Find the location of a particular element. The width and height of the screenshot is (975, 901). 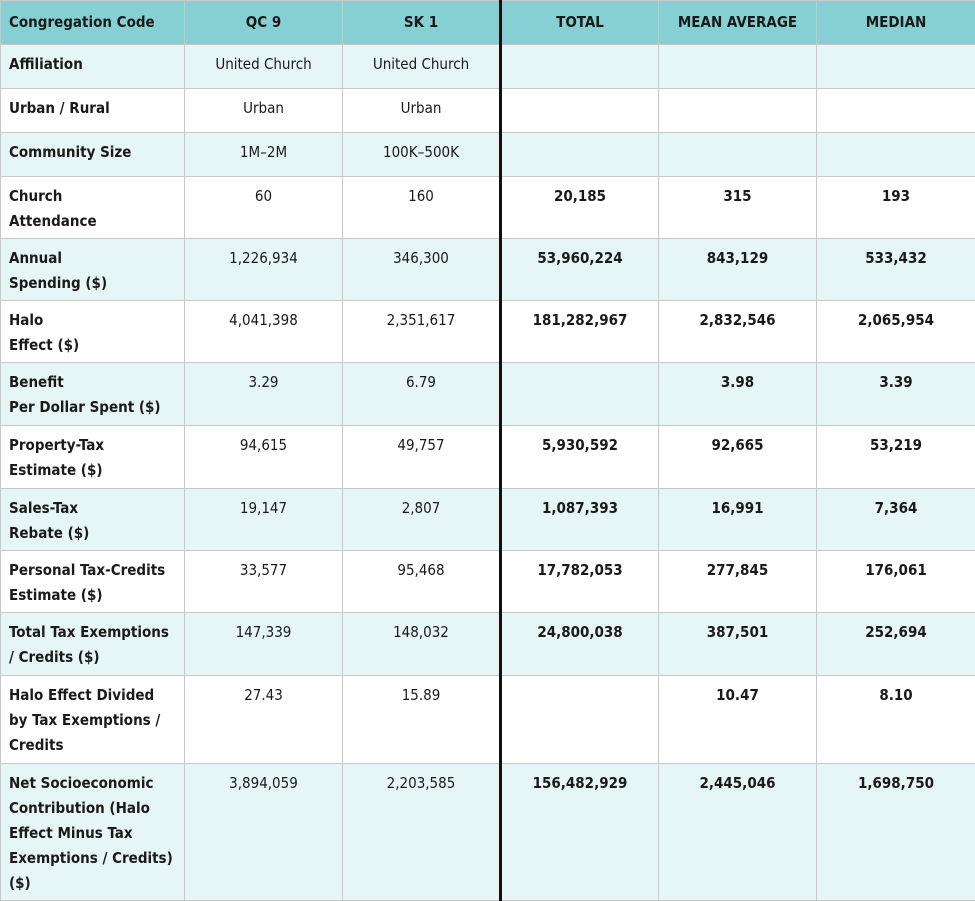

column-header: QC 9 is located at coordinates (264, 23).